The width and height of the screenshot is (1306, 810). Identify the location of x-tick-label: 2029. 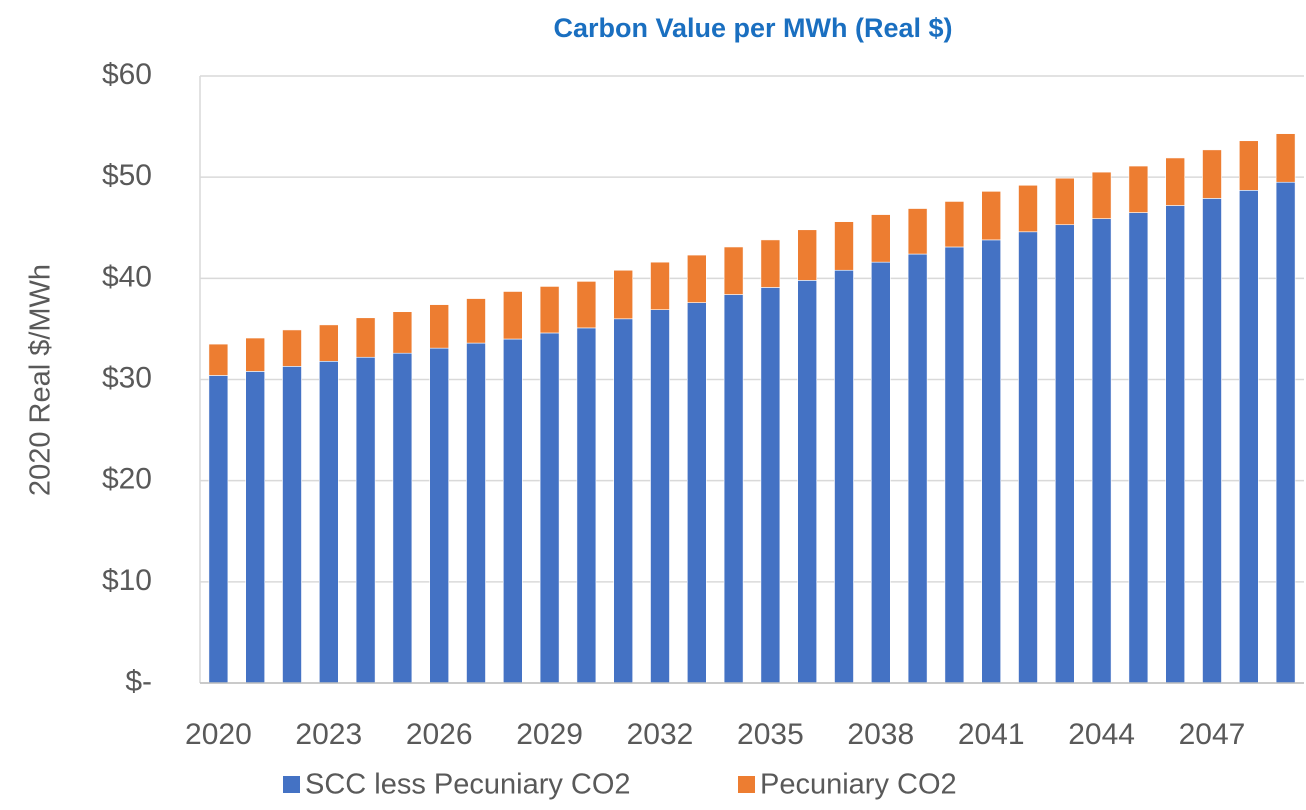
(549, 734).